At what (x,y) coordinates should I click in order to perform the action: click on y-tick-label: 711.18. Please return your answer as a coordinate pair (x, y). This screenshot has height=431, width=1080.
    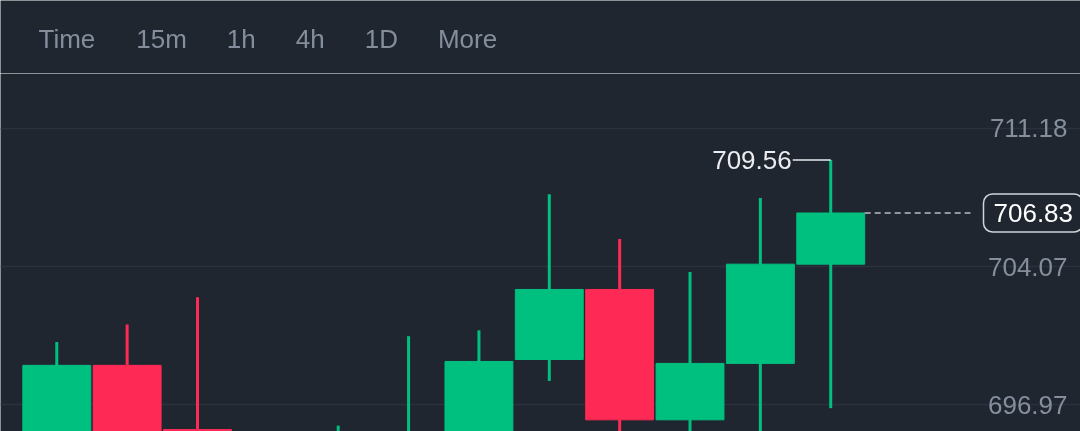
    Looking at the image, I should click on (1028, 128).